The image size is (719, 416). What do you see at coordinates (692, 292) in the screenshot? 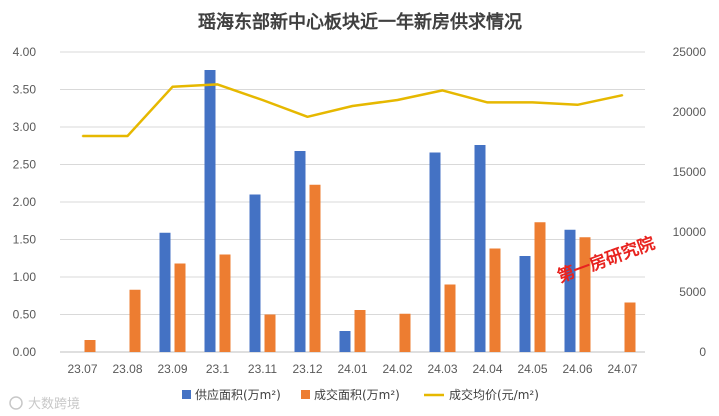
I see `right-tick-label: 5000` at bounding box center [692, 292].